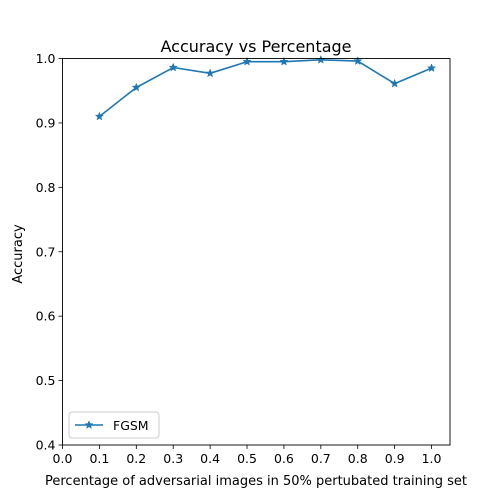 The width and height of the screenshot is (500, 500). Describe the element at coordinates (136, 458) in the screenshot. I see `x-tick-label: 0.2` at that location.